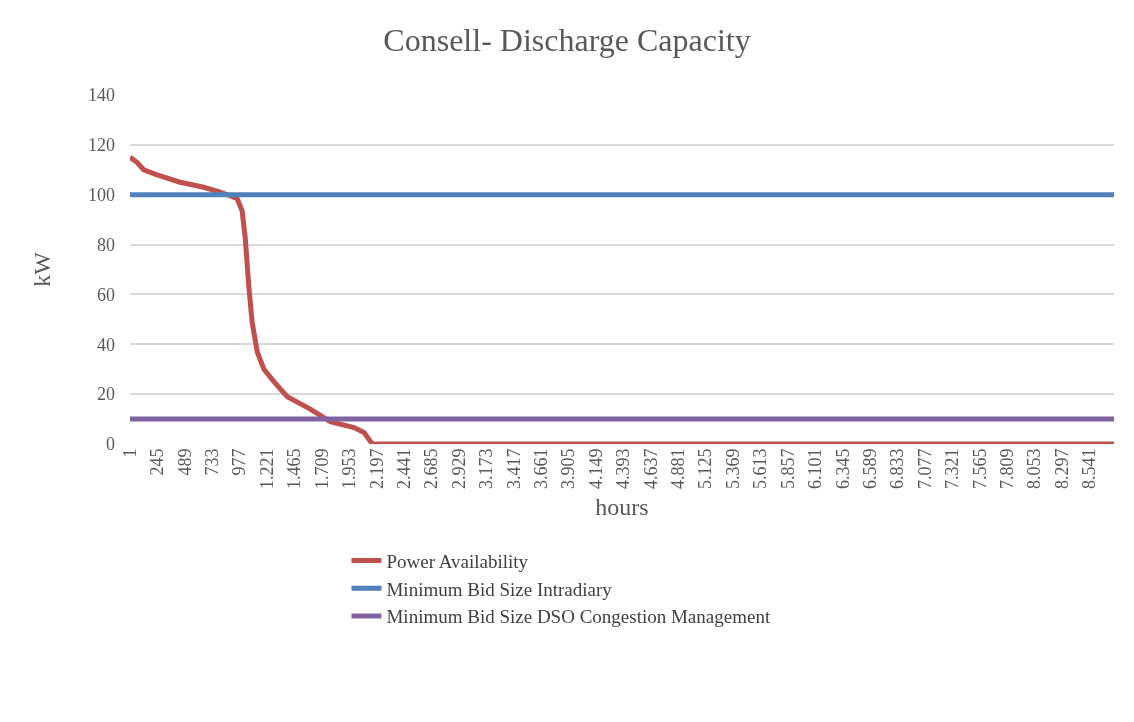 The width and height of the screenshot is (1134, 722). I want to click on x-tick-label: 5.125, so click(705, 469).